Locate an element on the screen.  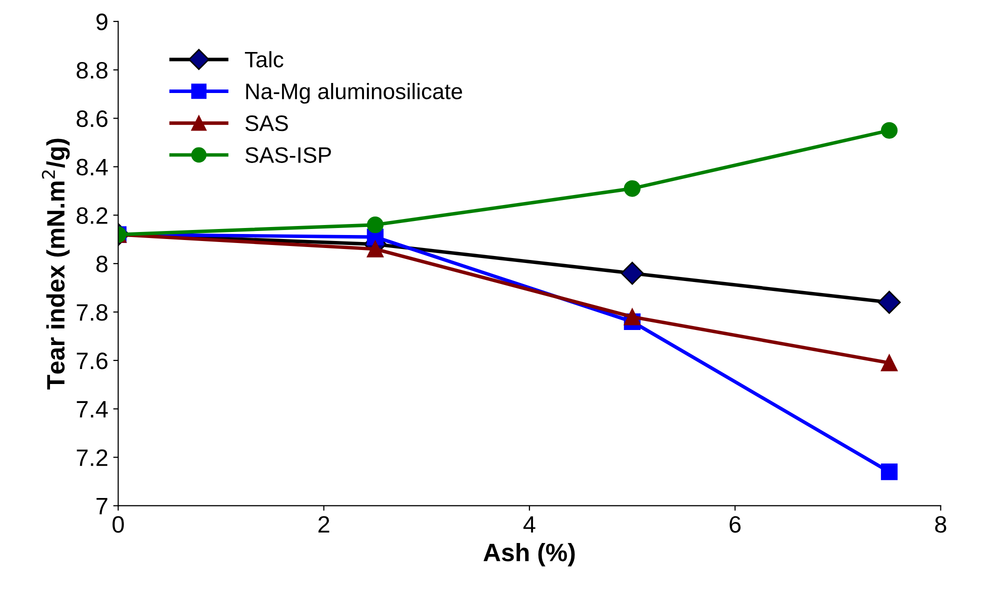
x-tick-label: 6 is located at coordinates (735, 524).